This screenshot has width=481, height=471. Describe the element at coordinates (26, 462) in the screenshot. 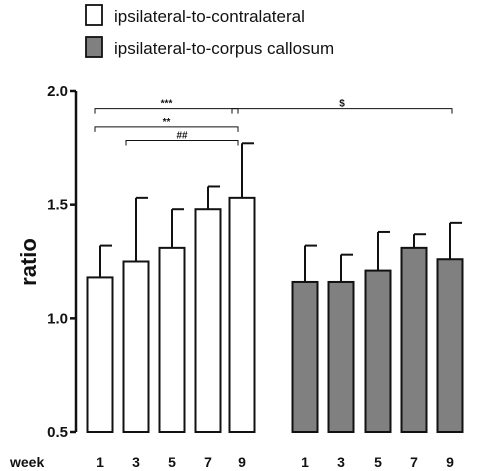

I see `x-axis-label: week` at that location.